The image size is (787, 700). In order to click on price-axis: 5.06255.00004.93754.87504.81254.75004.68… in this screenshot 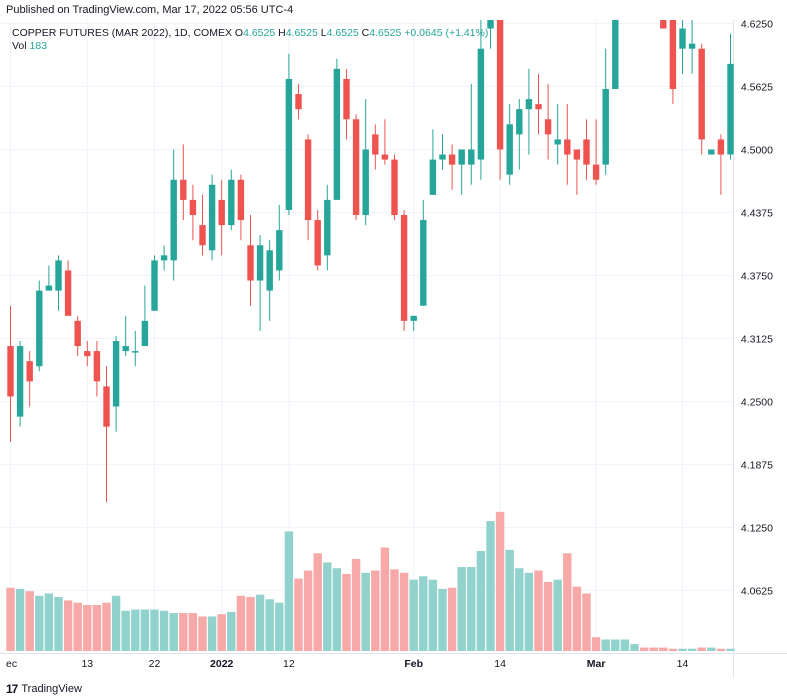, I will do `click(757, 309)`.